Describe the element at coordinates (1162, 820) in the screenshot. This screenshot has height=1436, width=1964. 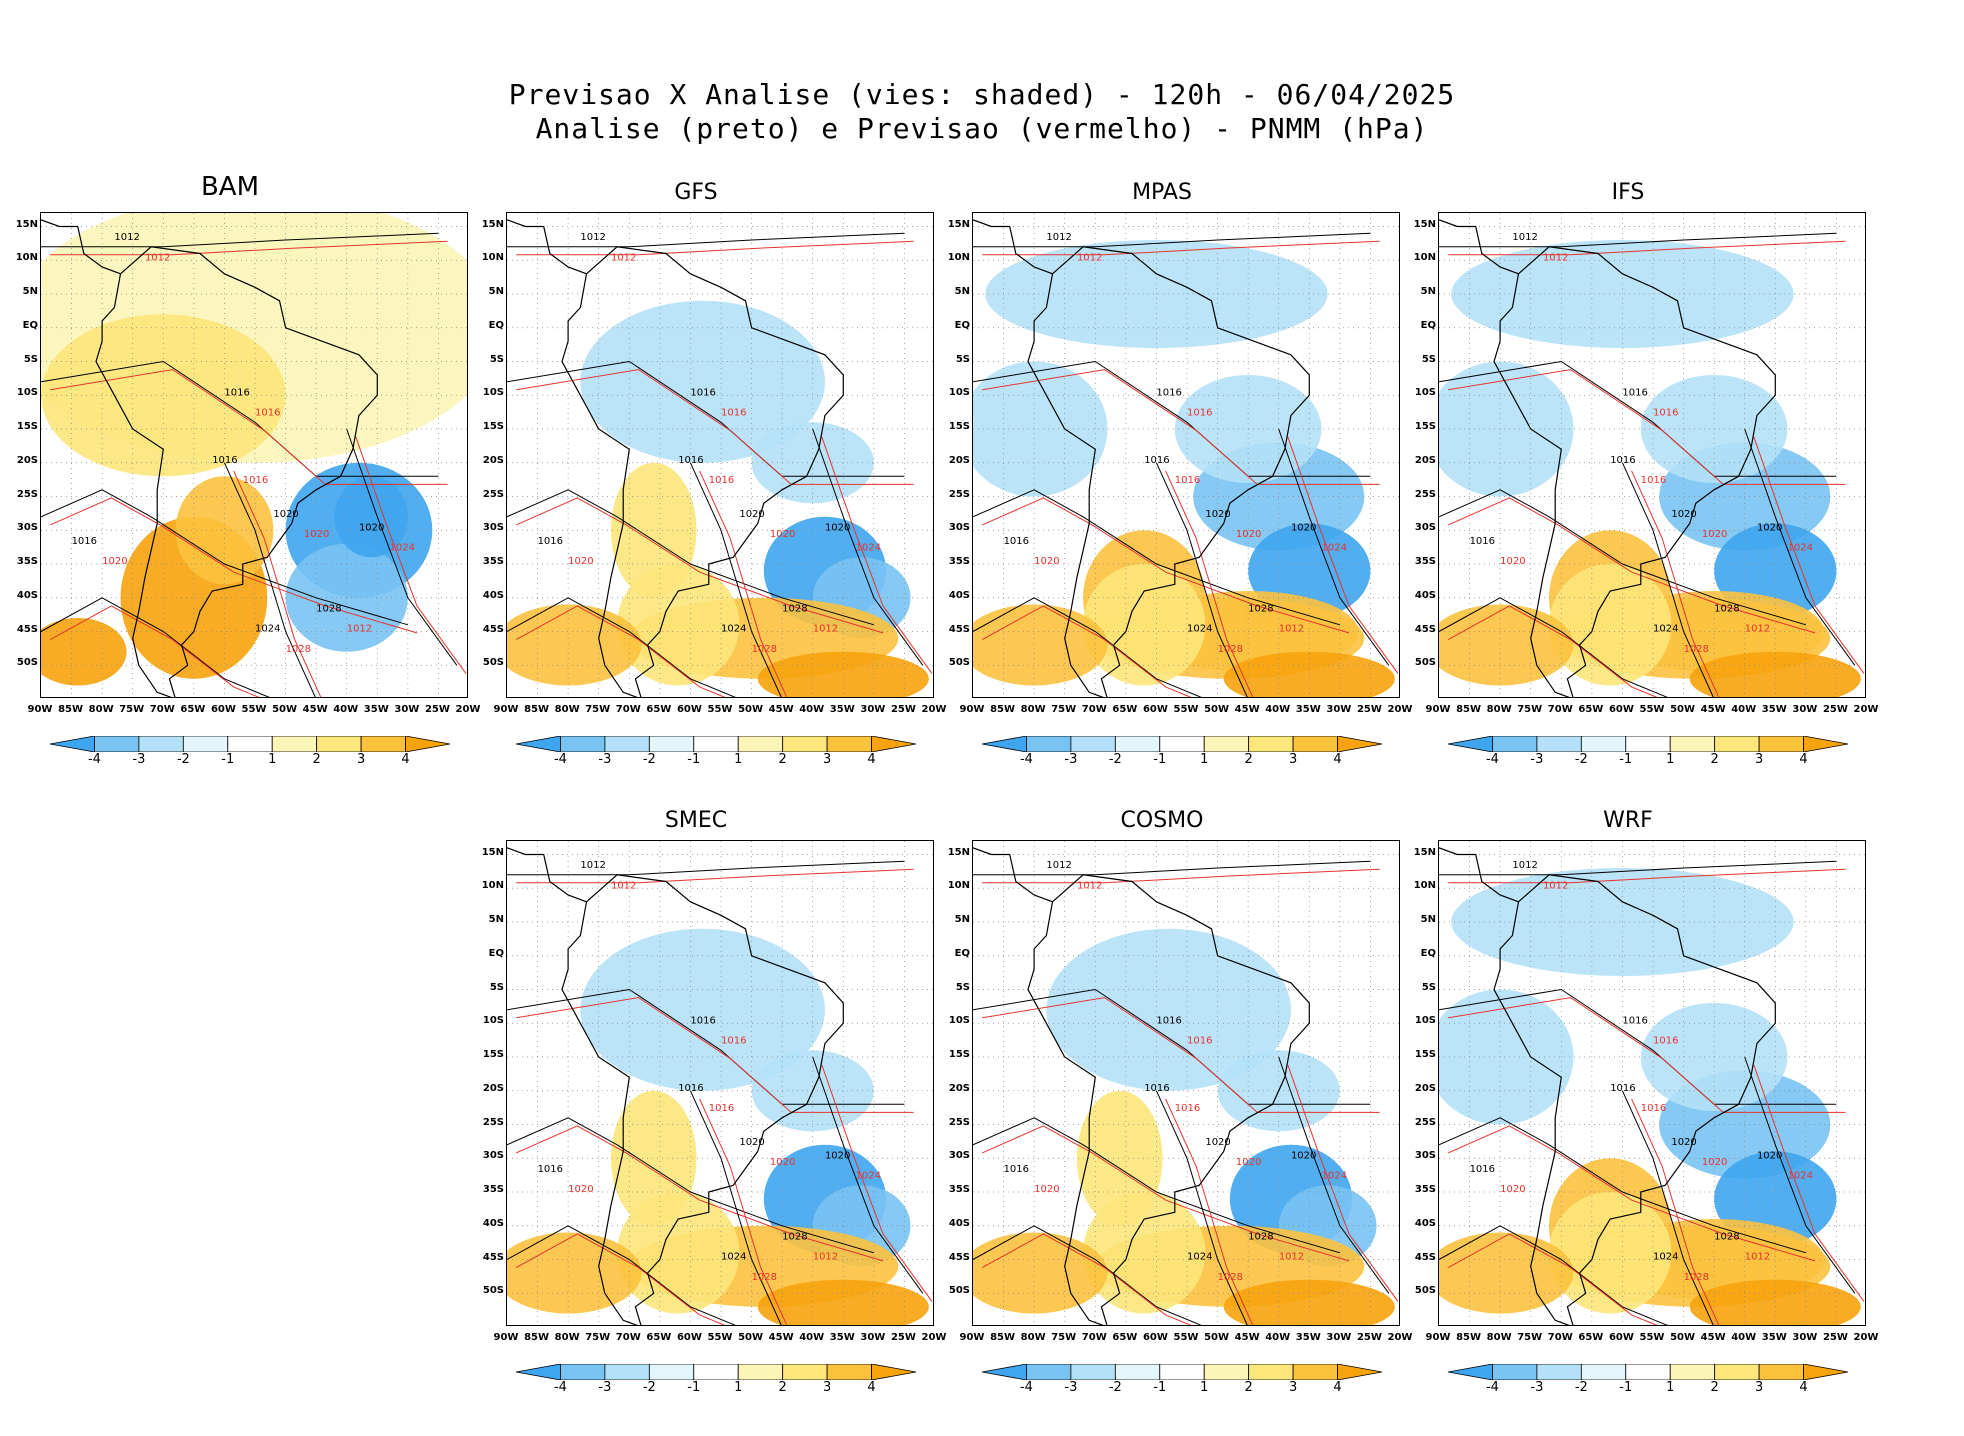
I see `panel-title: COSMO` at that location.